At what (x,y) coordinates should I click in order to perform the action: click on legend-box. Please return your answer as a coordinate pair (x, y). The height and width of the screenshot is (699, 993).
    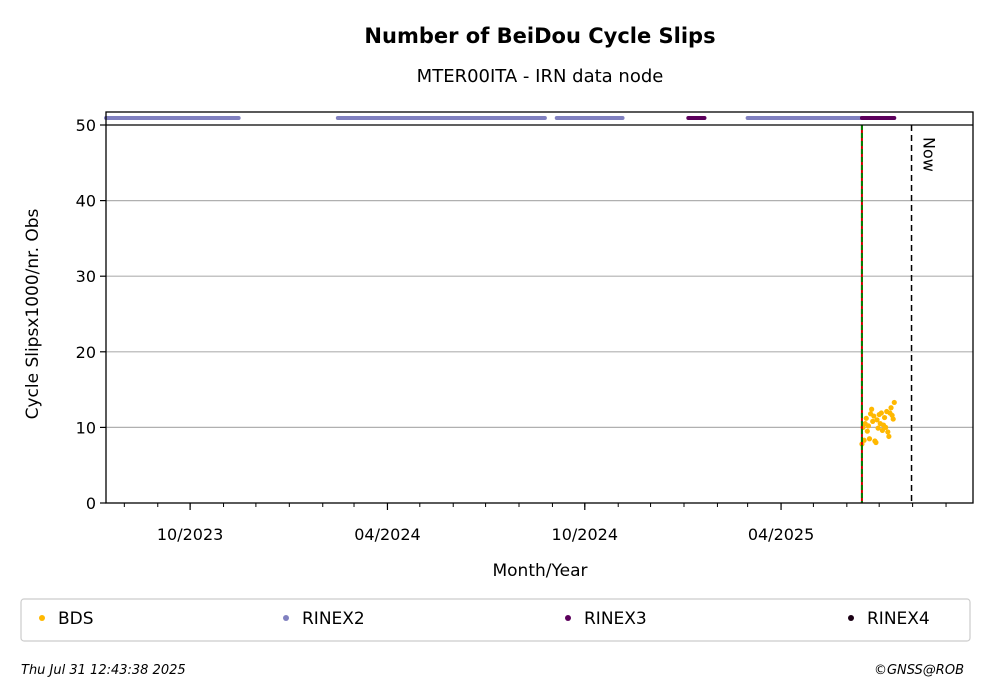
    Looking at the image, I should click on (495, 620).